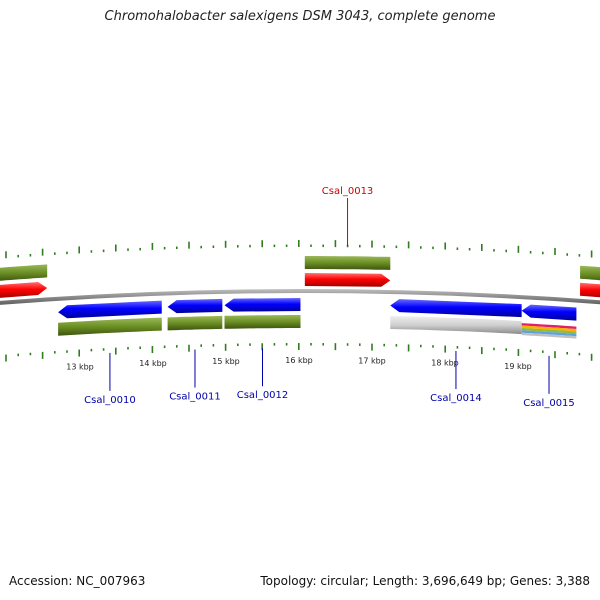 This screenshot has width=600, height=600. Describe the element at coordinates (445, 363) in the screenshot. I see `tick-label-18kbp: 18 kbp` at that location.